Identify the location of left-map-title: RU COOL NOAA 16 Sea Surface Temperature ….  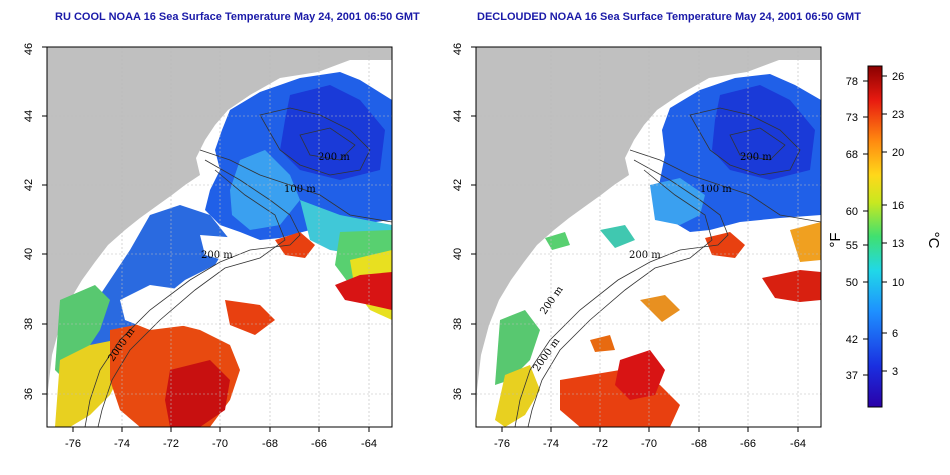
(237, 17).